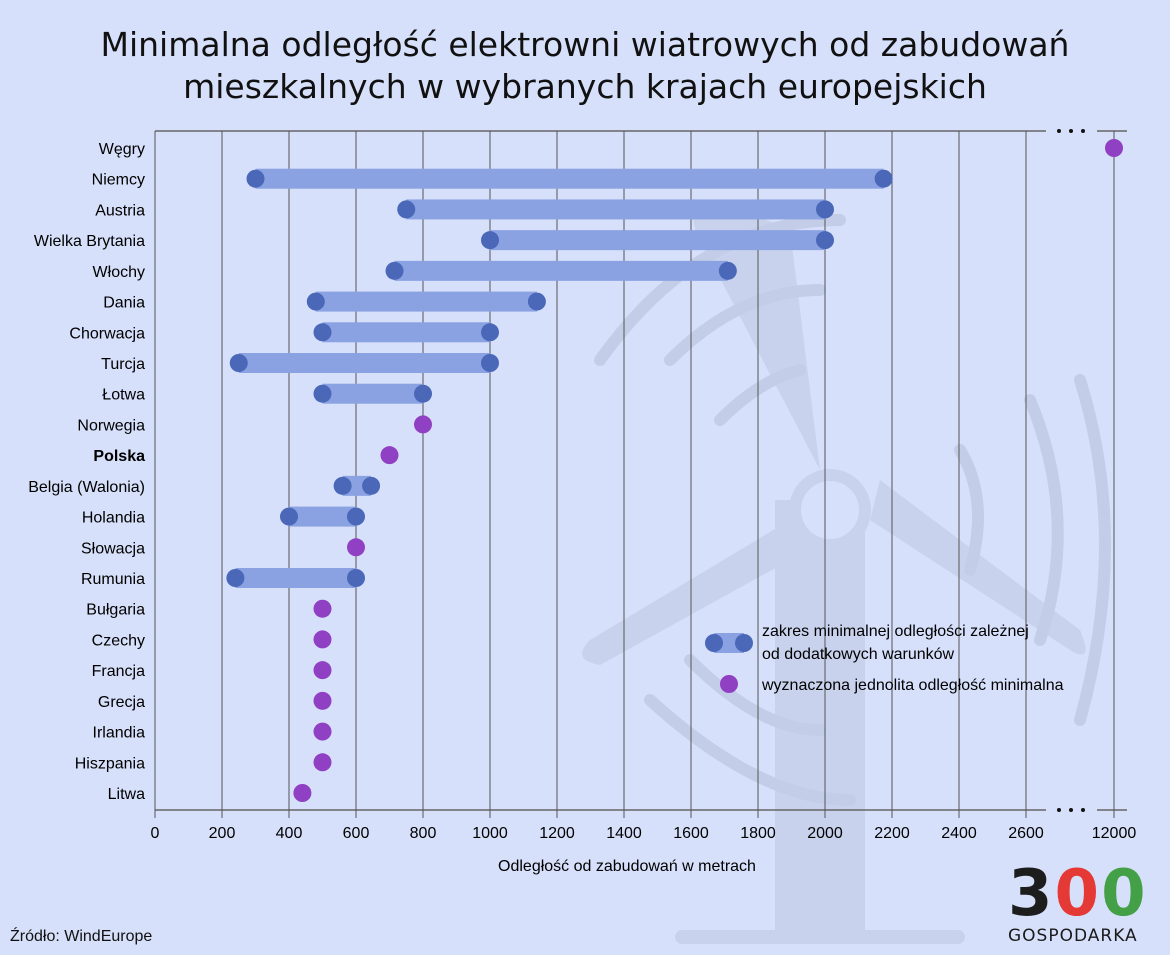 The height and width of the screenshot is (955, 1170). I want to click on y-tick-label: Hiszpania, so click(110, 763).